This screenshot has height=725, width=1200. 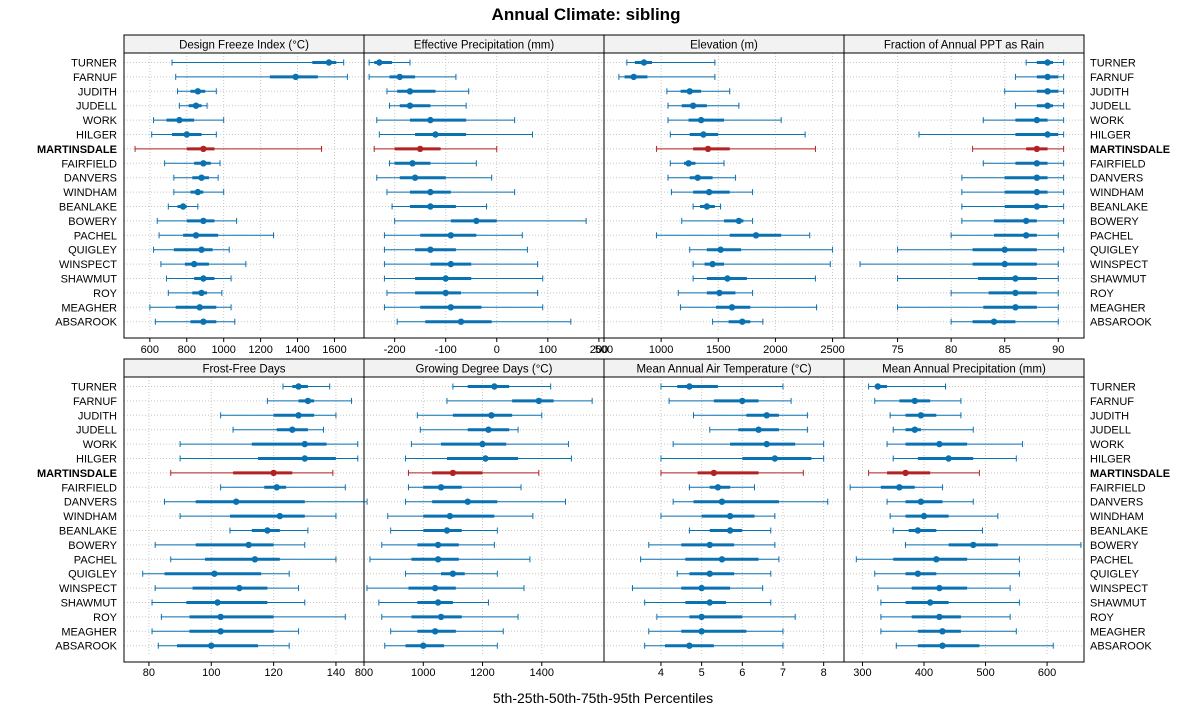 I want to click on x-tick-label: 90, so click(x=1058, y=350).